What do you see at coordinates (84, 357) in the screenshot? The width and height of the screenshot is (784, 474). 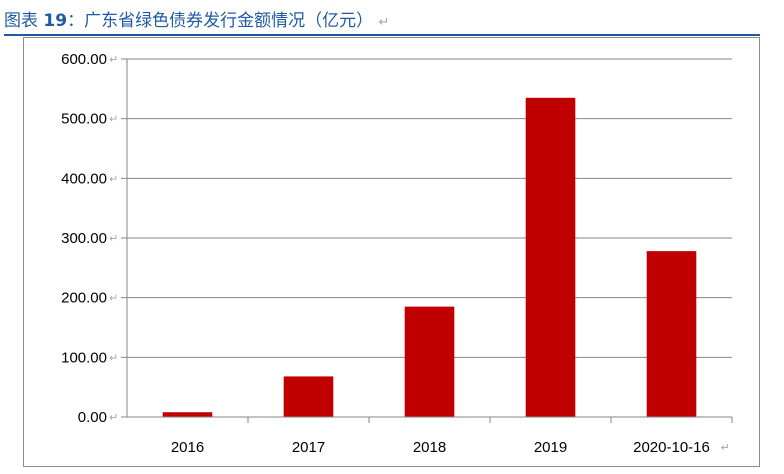 I see `y-tick-label: 100.00` at bounding box center [84, 357].